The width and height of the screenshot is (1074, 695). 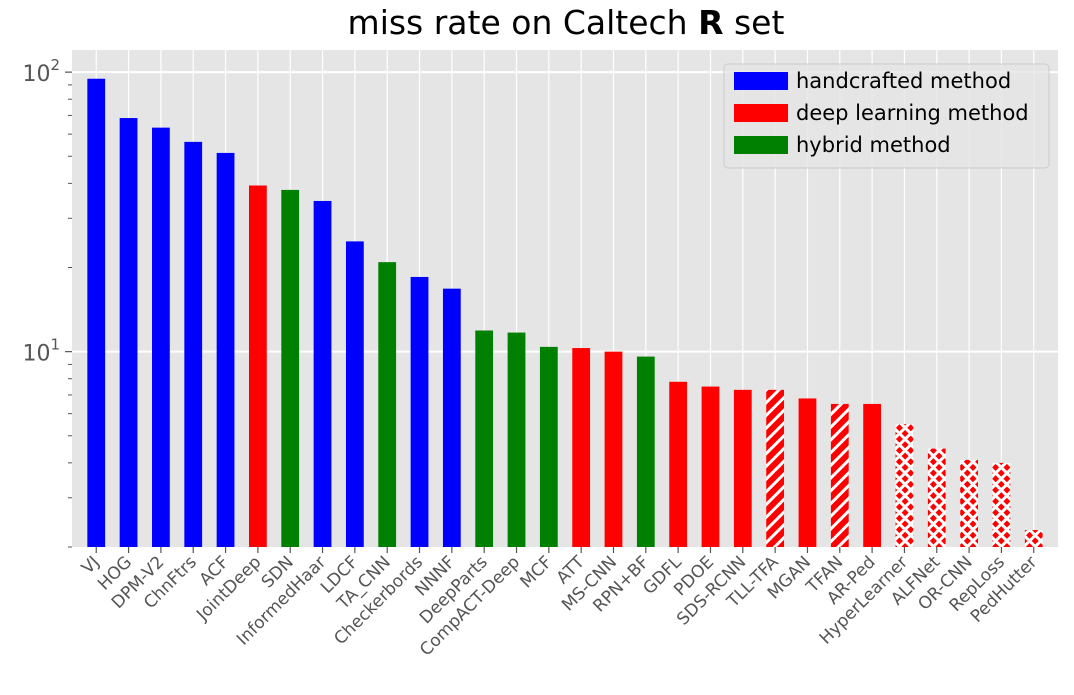 I want to click on legend-label: hybrid method, so click(x=873, y=145).